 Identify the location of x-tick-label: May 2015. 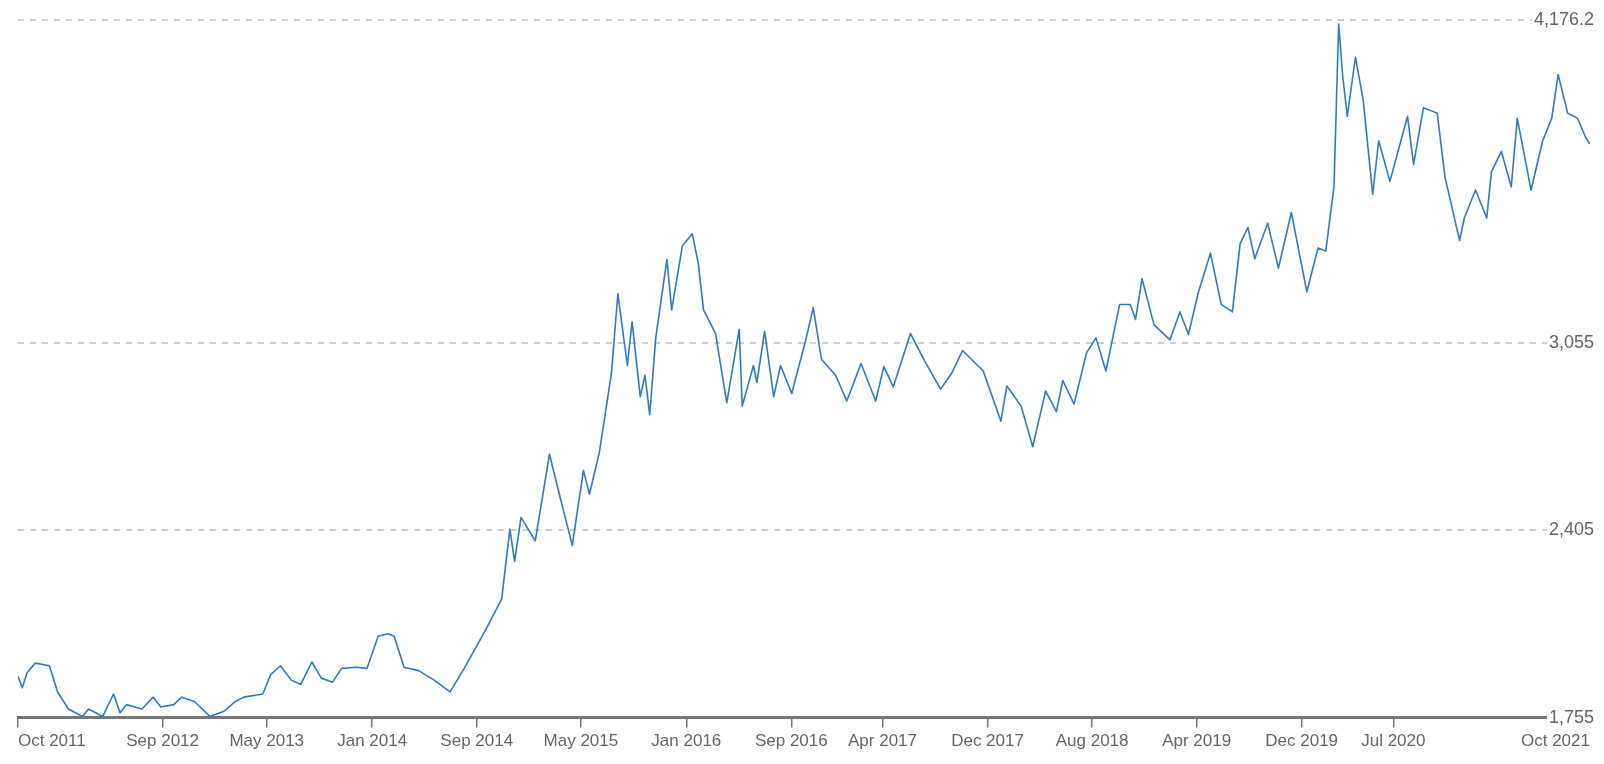
(581, 741).